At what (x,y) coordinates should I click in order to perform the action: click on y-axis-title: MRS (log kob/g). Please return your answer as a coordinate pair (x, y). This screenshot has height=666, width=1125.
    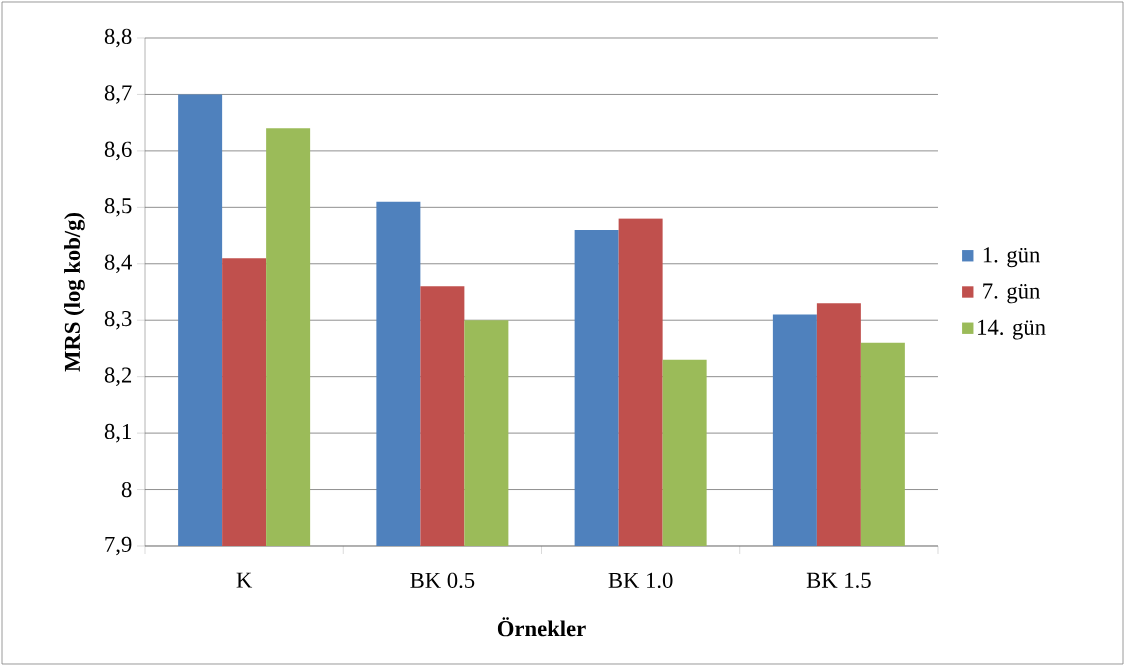
    Looking at the image, I should click on (74, 292).